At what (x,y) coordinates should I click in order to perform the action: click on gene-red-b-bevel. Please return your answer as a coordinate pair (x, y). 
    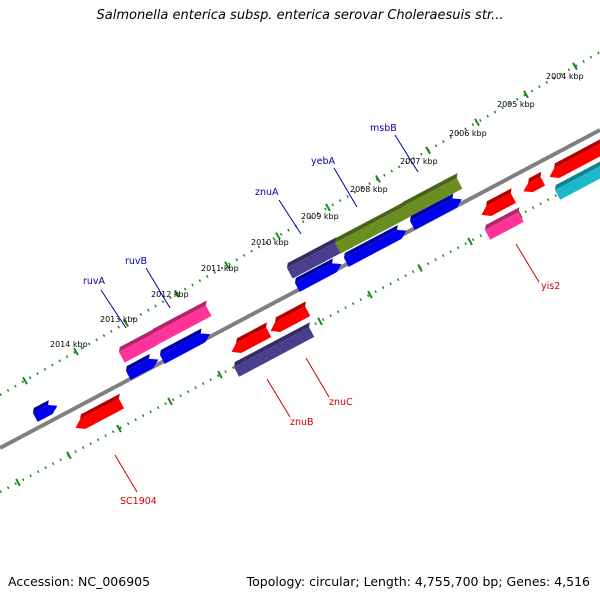
    Looking at the image, I should click on (290, 312).